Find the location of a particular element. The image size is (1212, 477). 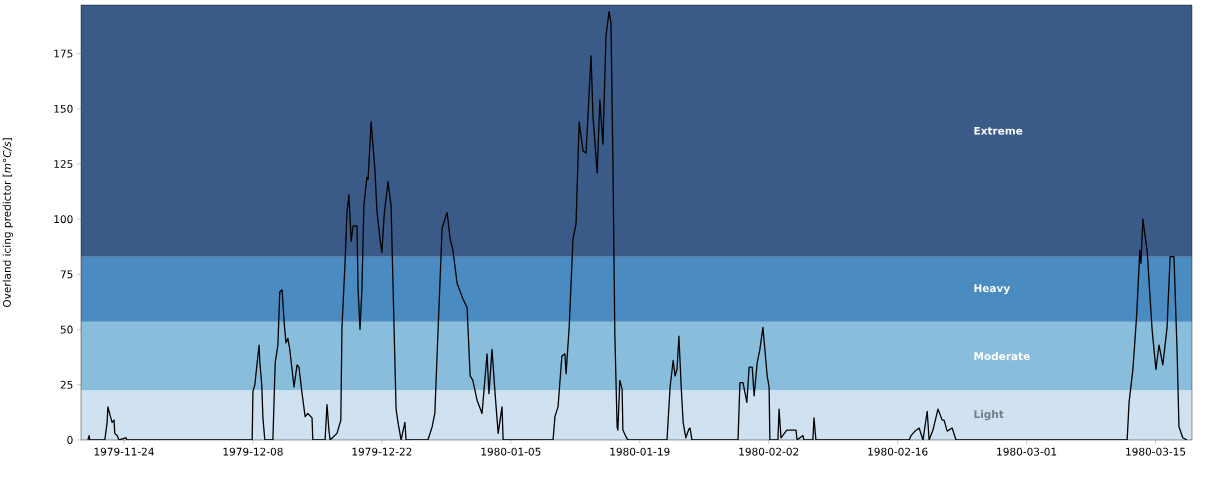

y-tick-label: 175 is located at coordinates (63, 53).